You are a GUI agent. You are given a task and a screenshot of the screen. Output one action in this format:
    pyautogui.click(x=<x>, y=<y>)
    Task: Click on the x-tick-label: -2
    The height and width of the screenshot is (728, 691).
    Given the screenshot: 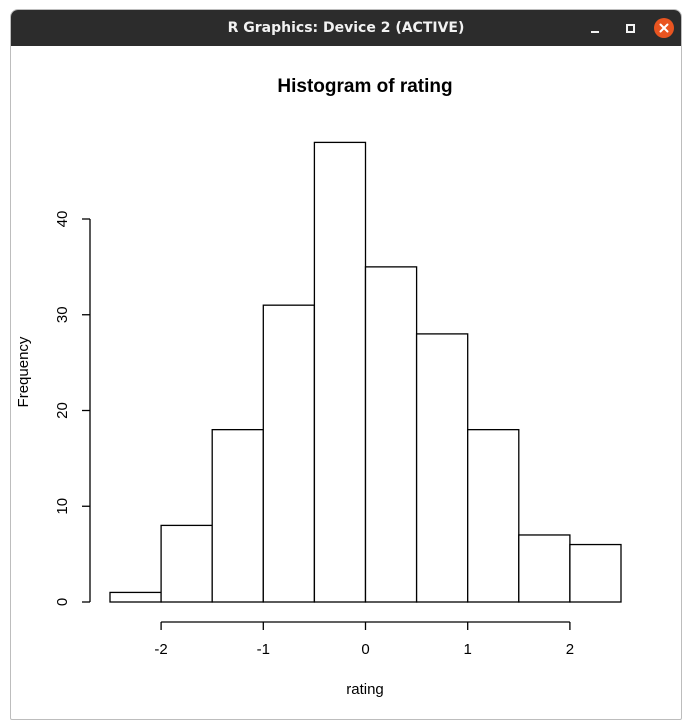 What is the action you would take?
    pyautogui.click(x=160, y=649)
    